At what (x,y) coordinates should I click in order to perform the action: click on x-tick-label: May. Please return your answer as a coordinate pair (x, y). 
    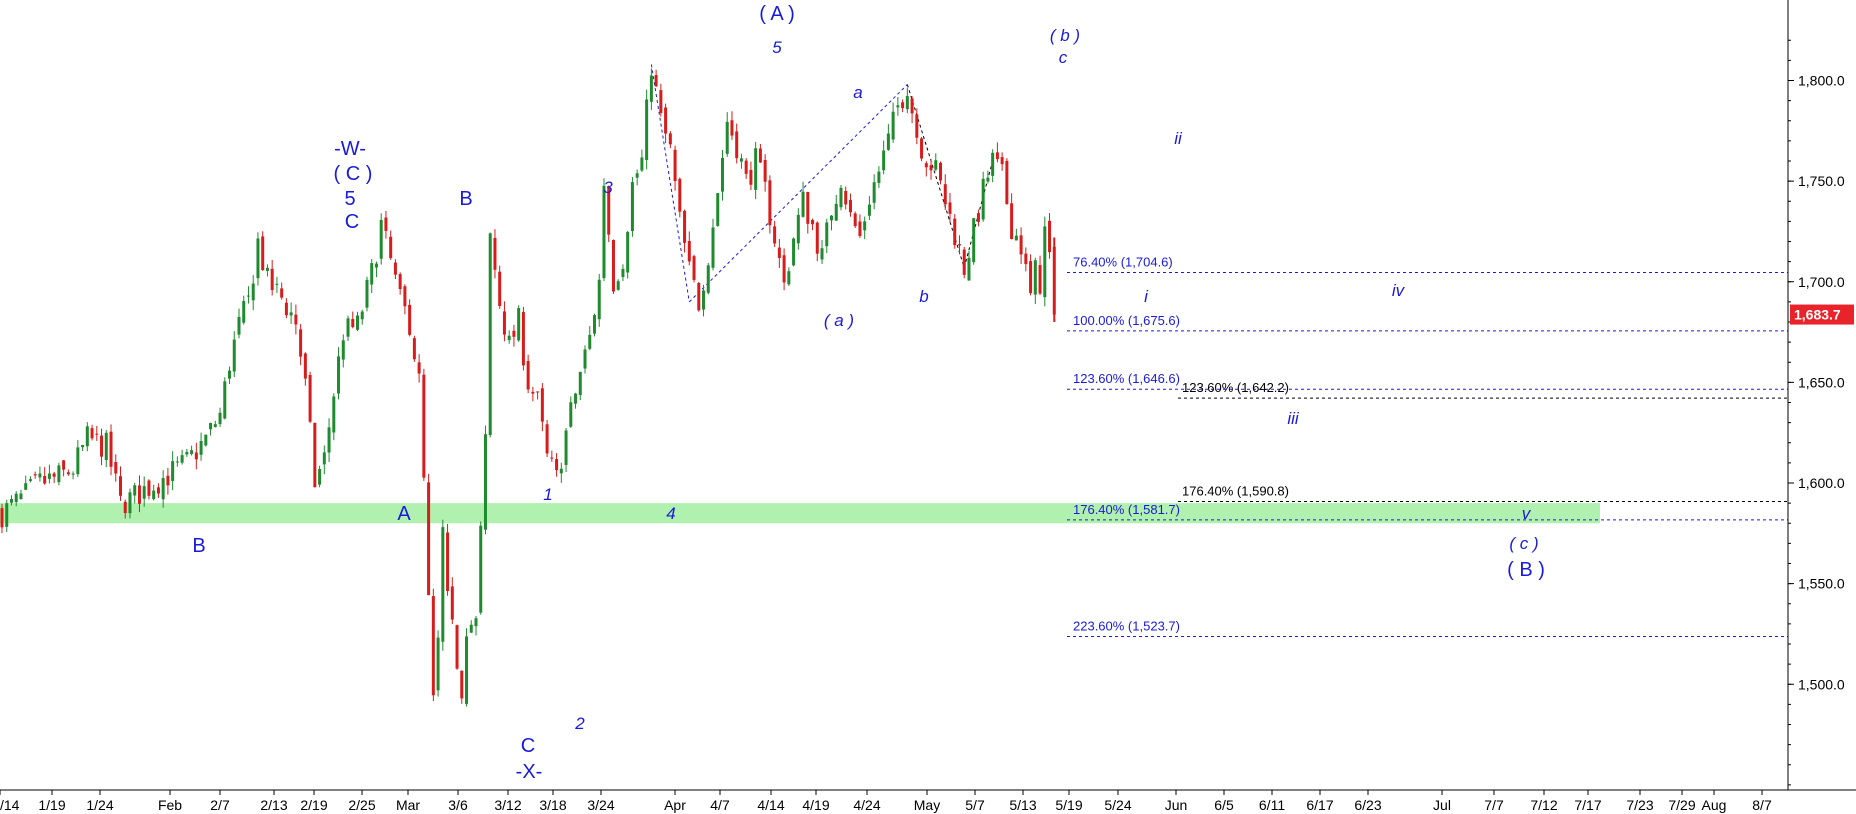
    Looking at the image, I should click on (927, 805).